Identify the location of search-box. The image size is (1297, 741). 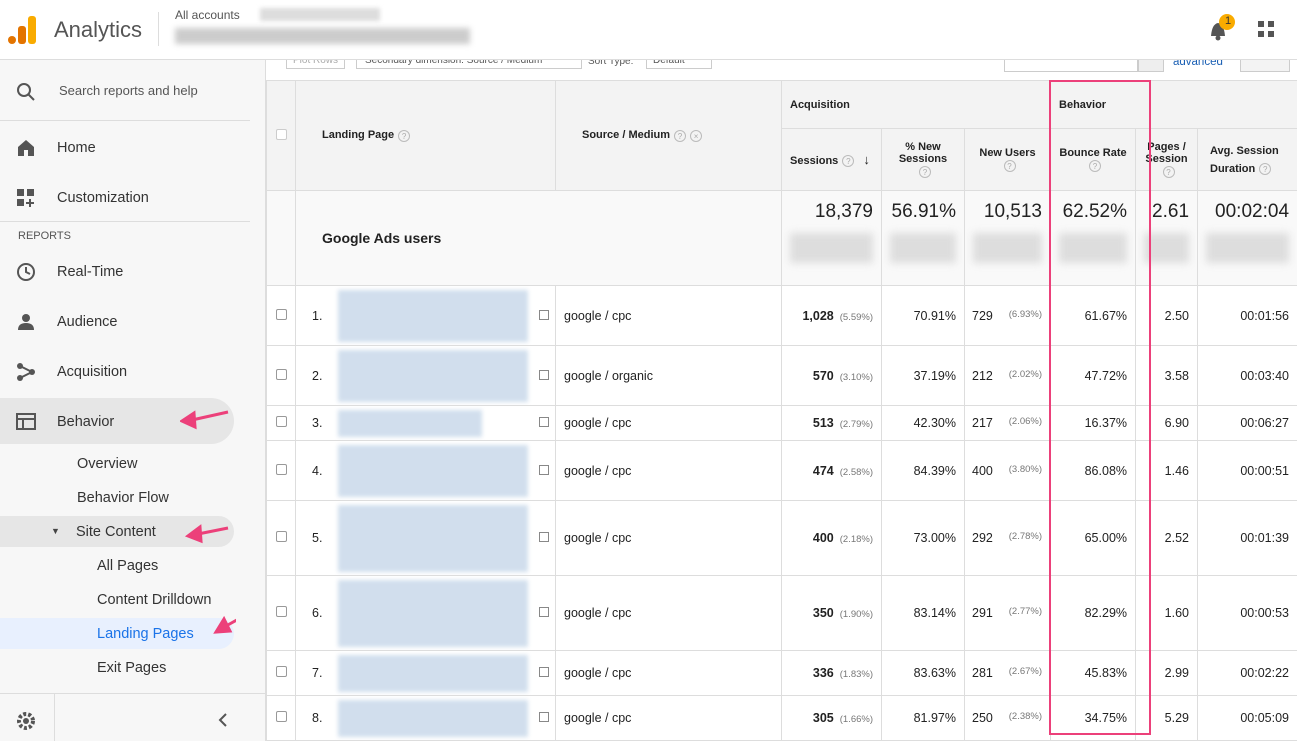
(1071, 66).